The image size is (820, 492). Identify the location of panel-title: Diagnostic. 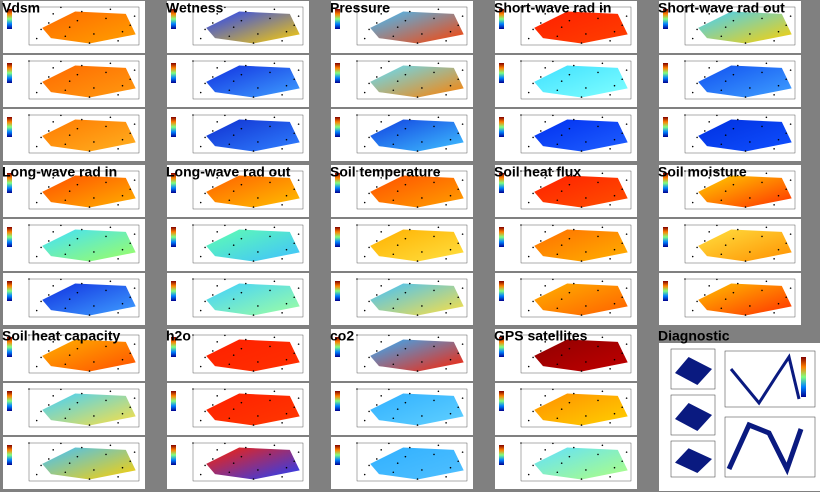
(694, 336).